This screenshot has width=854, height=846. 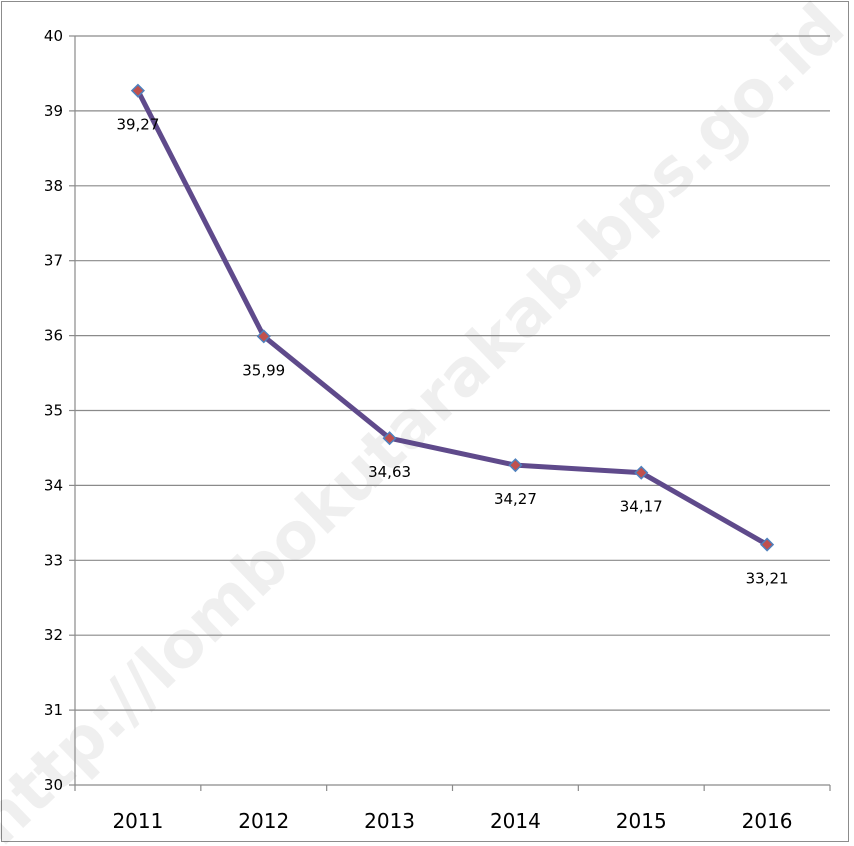 What do you see at coordinates (53, 635) in the screenshot?
I see `y-tick-label-32: 32` at bounding box center [53, 635].